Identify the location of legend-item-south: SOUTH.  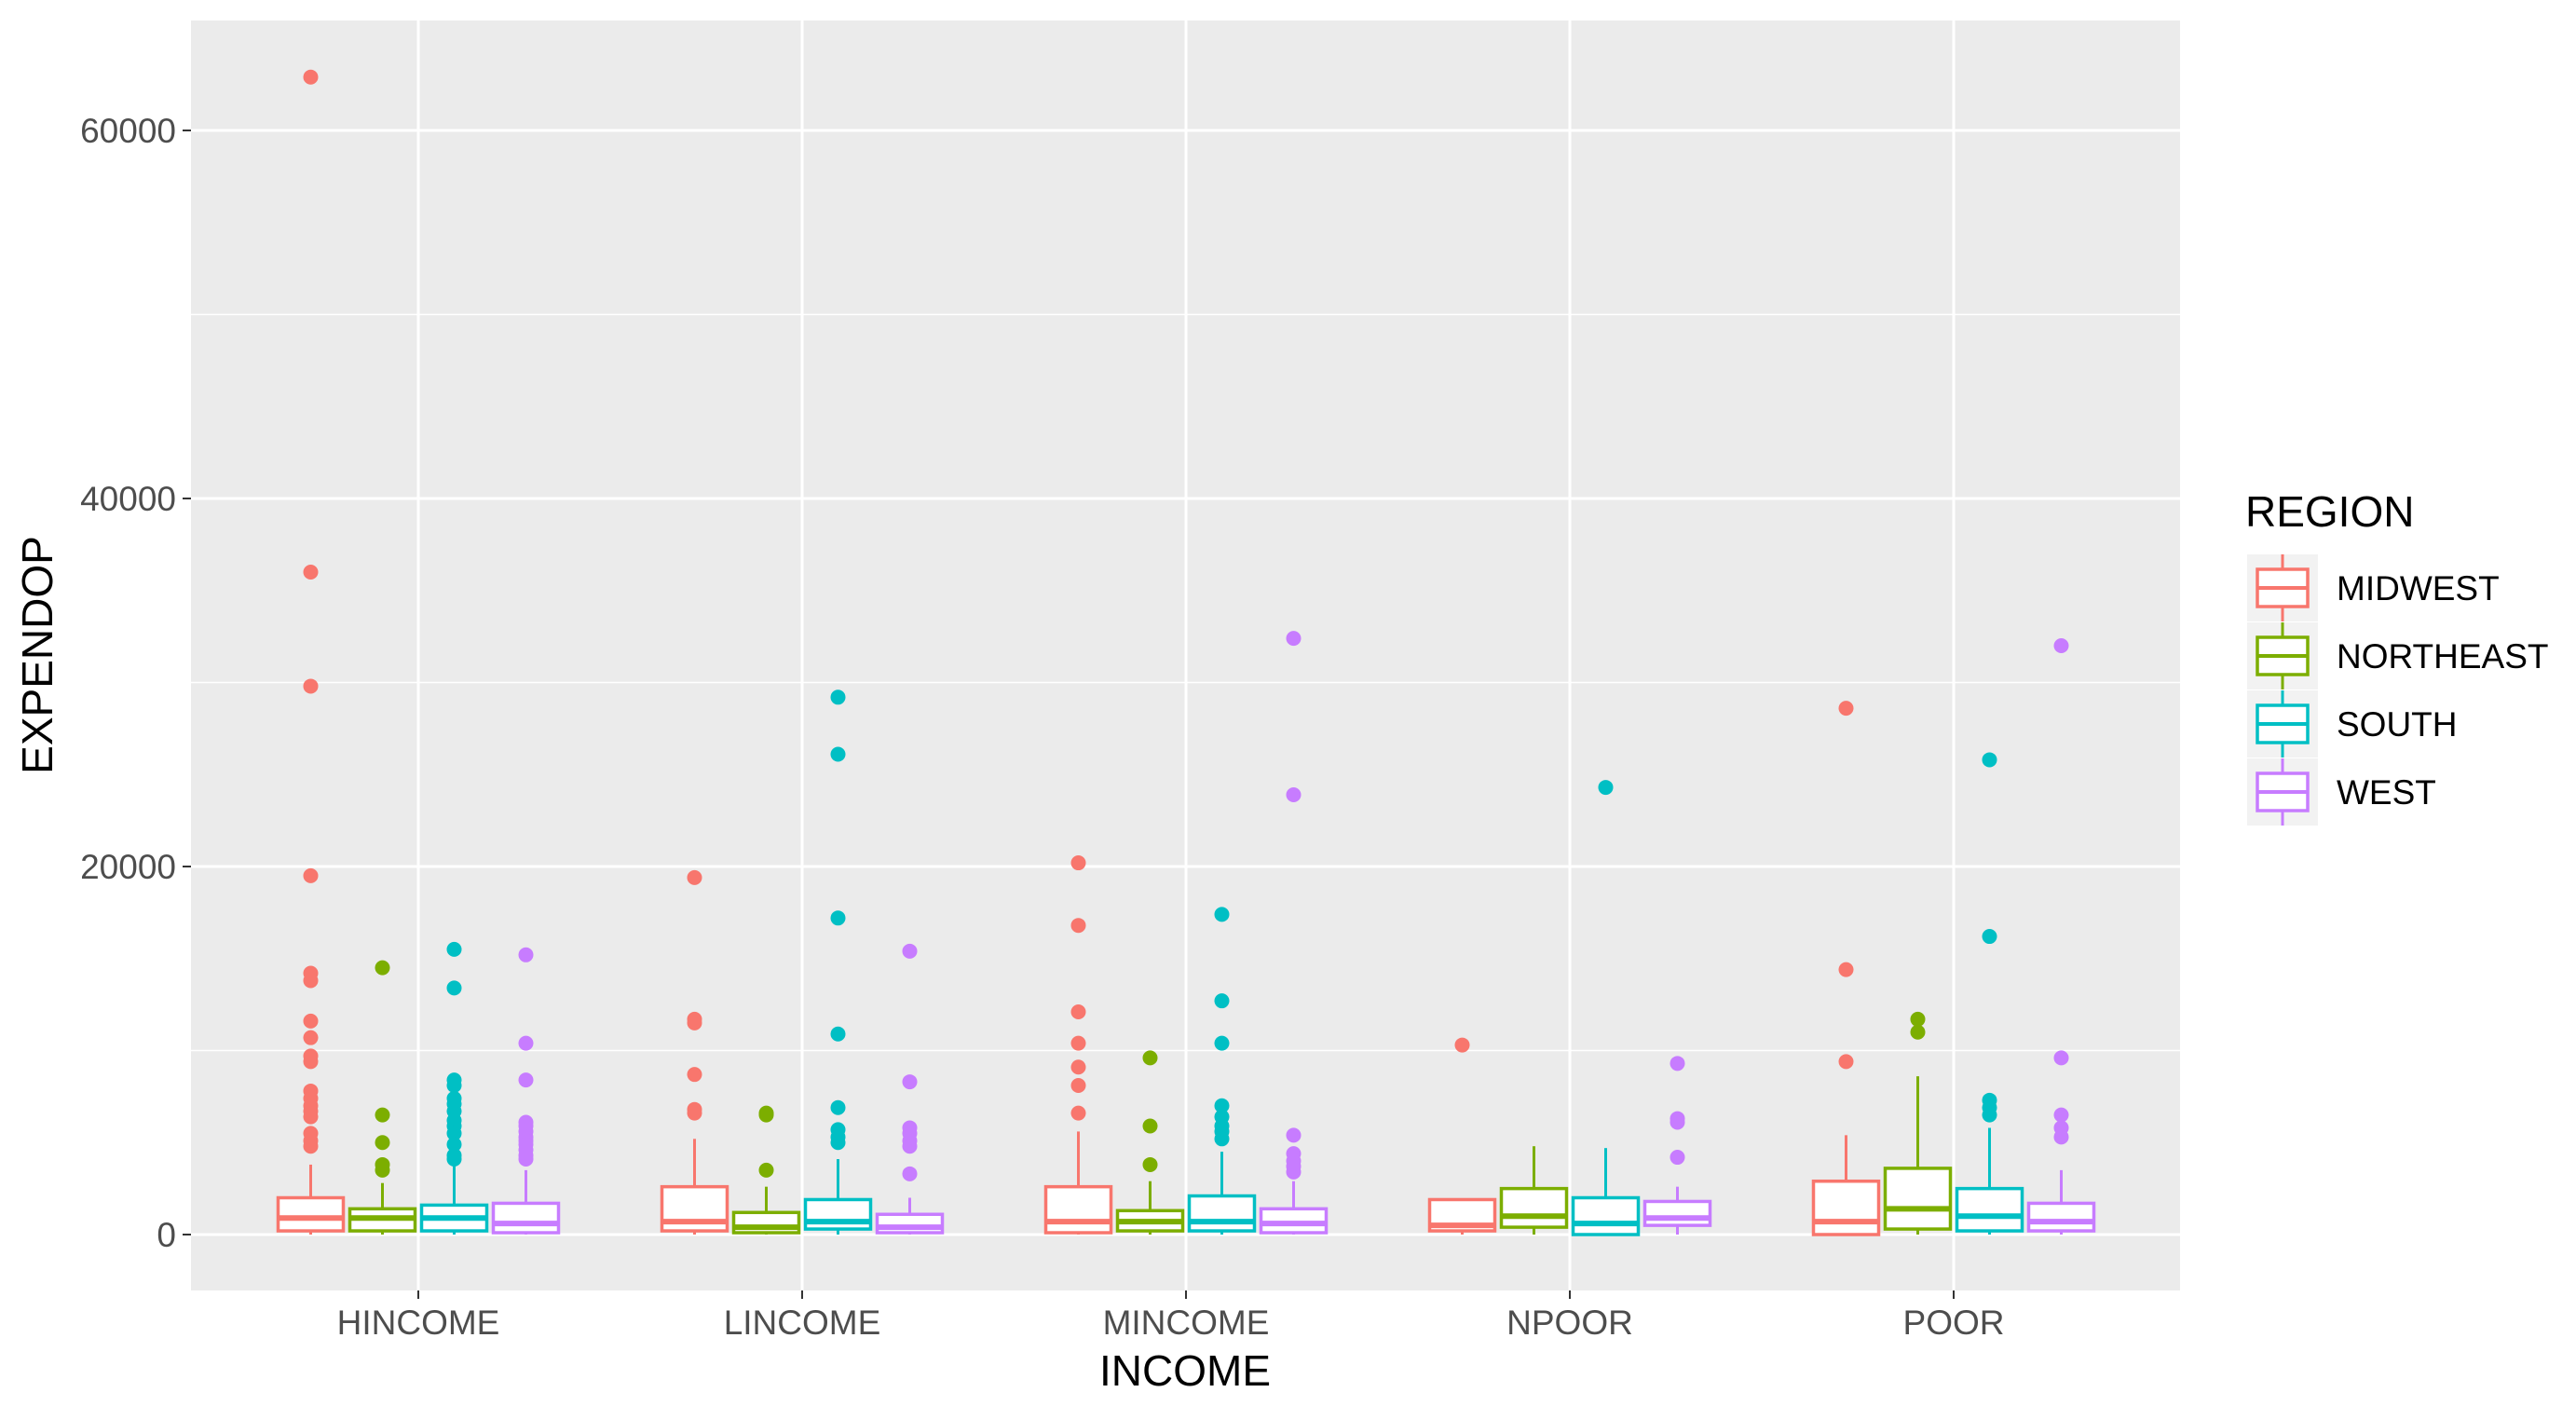
(2352, 724).